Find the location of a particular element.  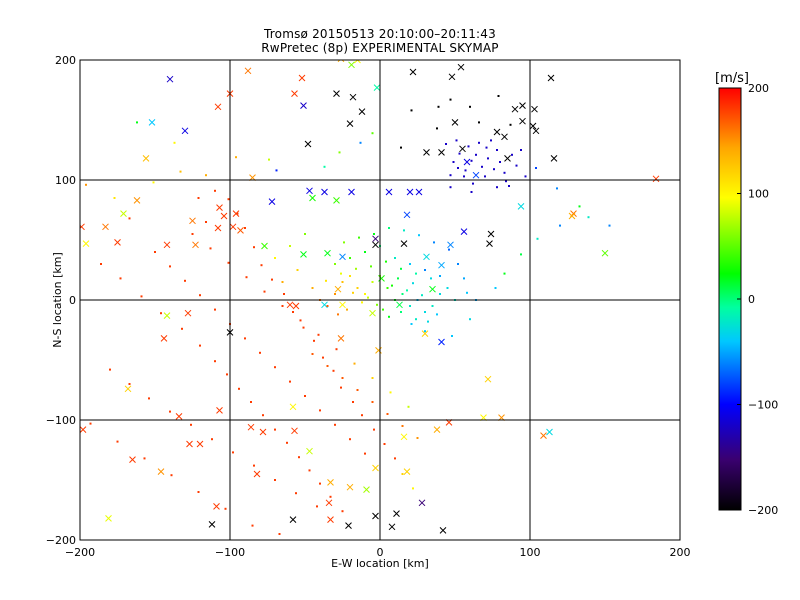

colorbar-tick-label: 0 is located at coordinates (751, 299).